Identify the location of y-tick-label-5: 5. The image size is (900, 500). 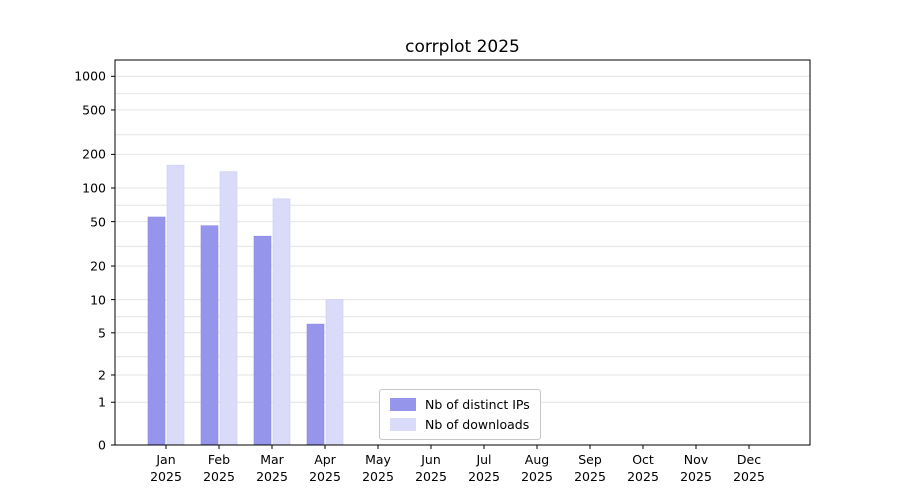
(102, 333).